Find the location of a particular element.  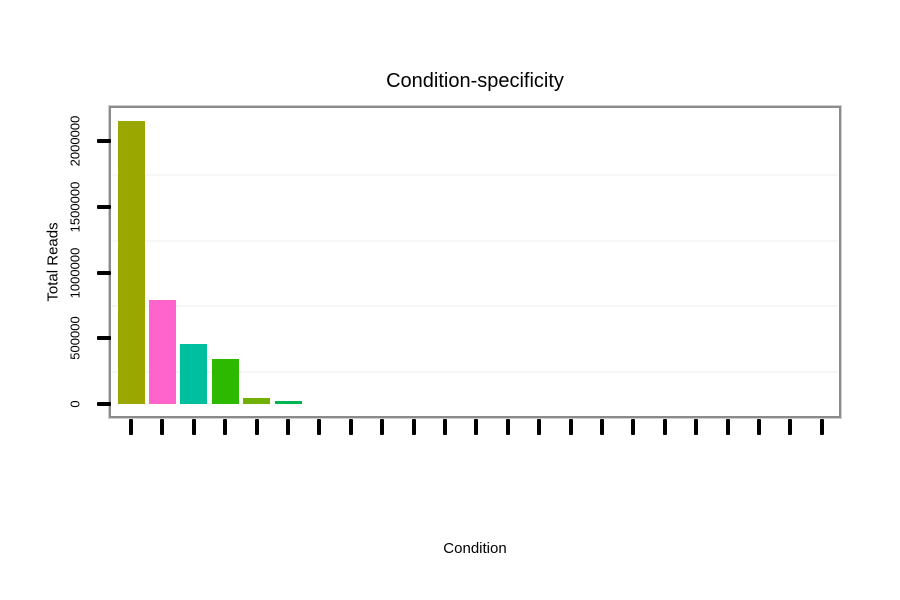

y-tick-label: 0 is located at coordinates (75, 404).